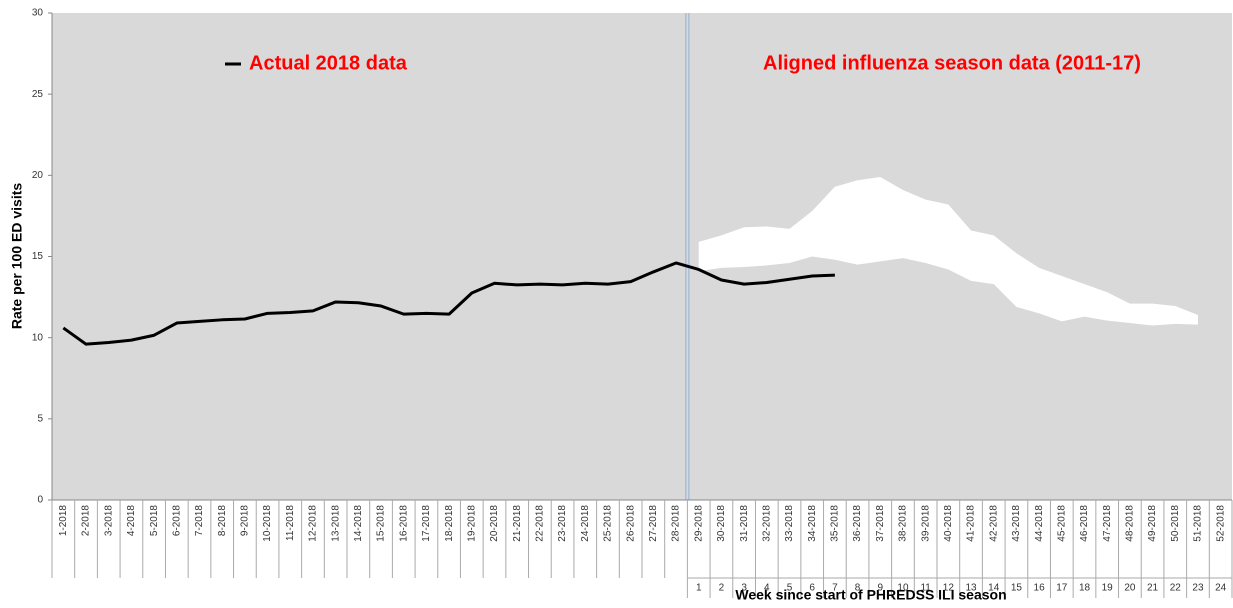 This screenshot has width=1233, height=608. What do you see at coordinates (1107, 523) in the screenshot?
I see `x-tick-label: 47-2018` at bounding box center [1107, 523].